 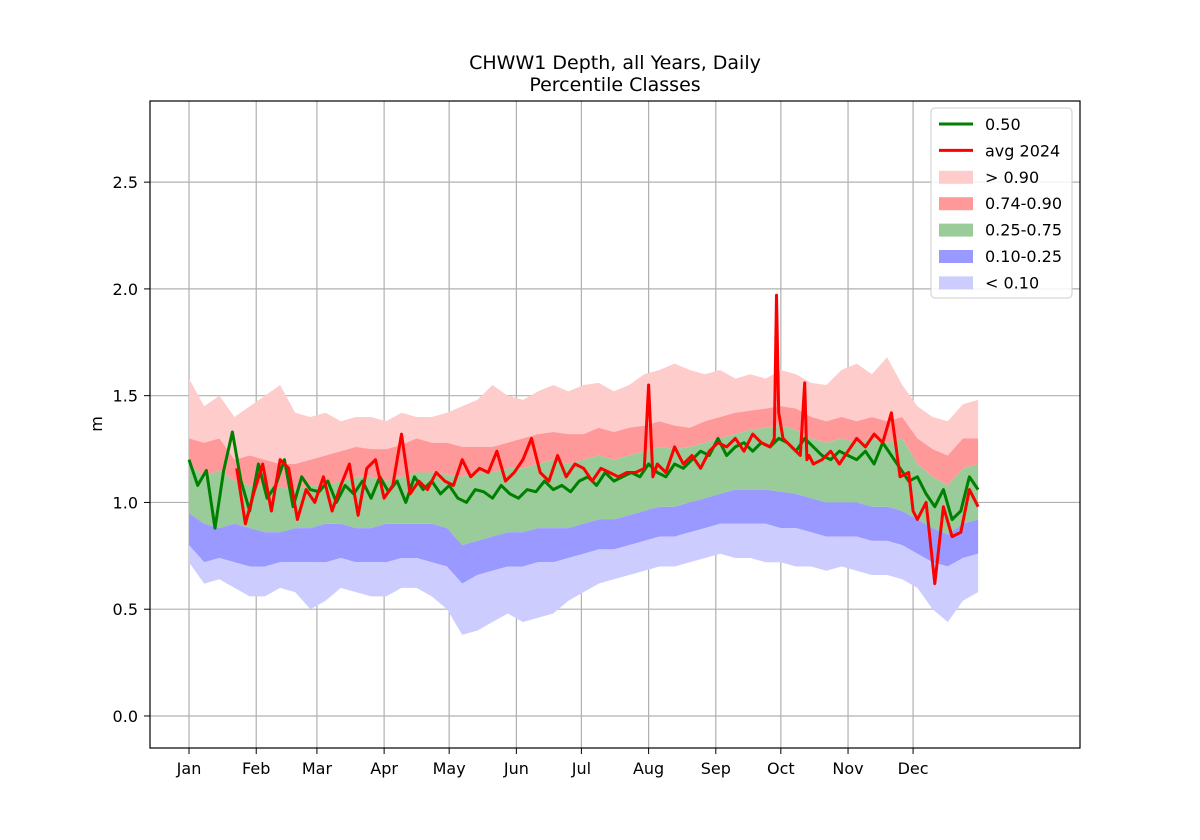 What do you see at coordinates (1012, 282) in the screenshot?
I see `legend-label: < 0.10` at bounding box center [1012, 282].